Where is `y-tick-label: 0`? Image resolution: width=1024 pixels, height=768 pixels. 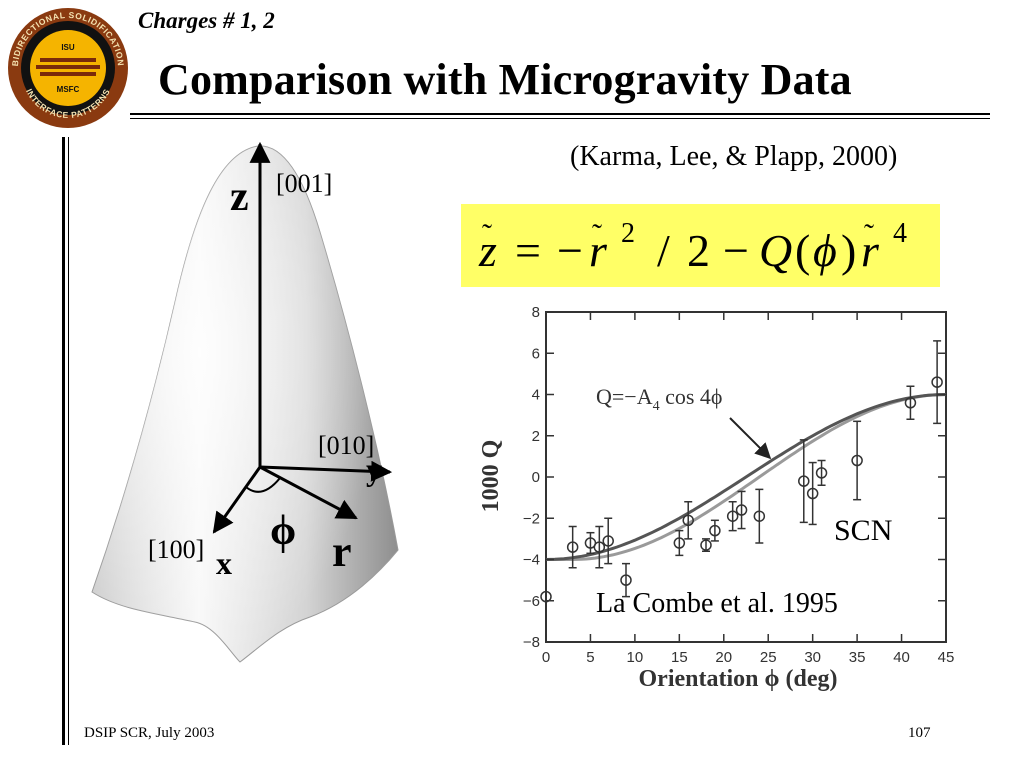
y-tick-label: 0 is located at coordinates (536, 477).